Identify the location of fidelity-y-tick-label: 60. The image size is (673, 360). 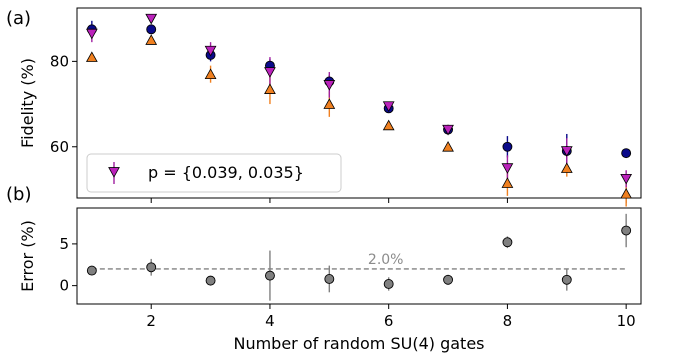
(59, 147).